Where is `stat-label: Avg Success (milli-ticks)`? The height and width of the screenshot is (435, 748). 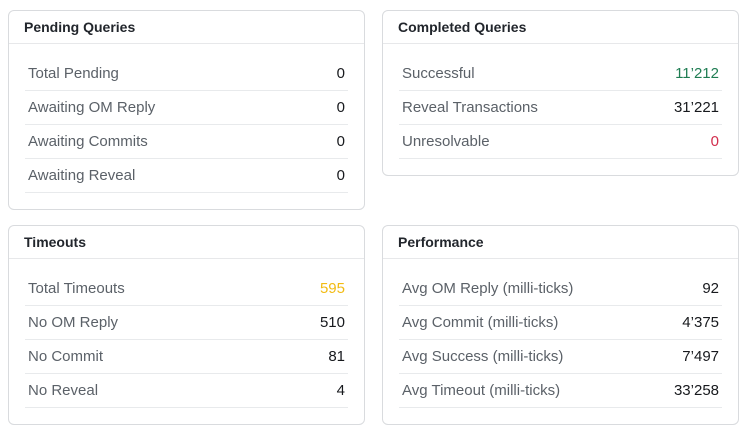
stat-label: Avg Success (milli-ticks) is located at coordinates (483, 356).